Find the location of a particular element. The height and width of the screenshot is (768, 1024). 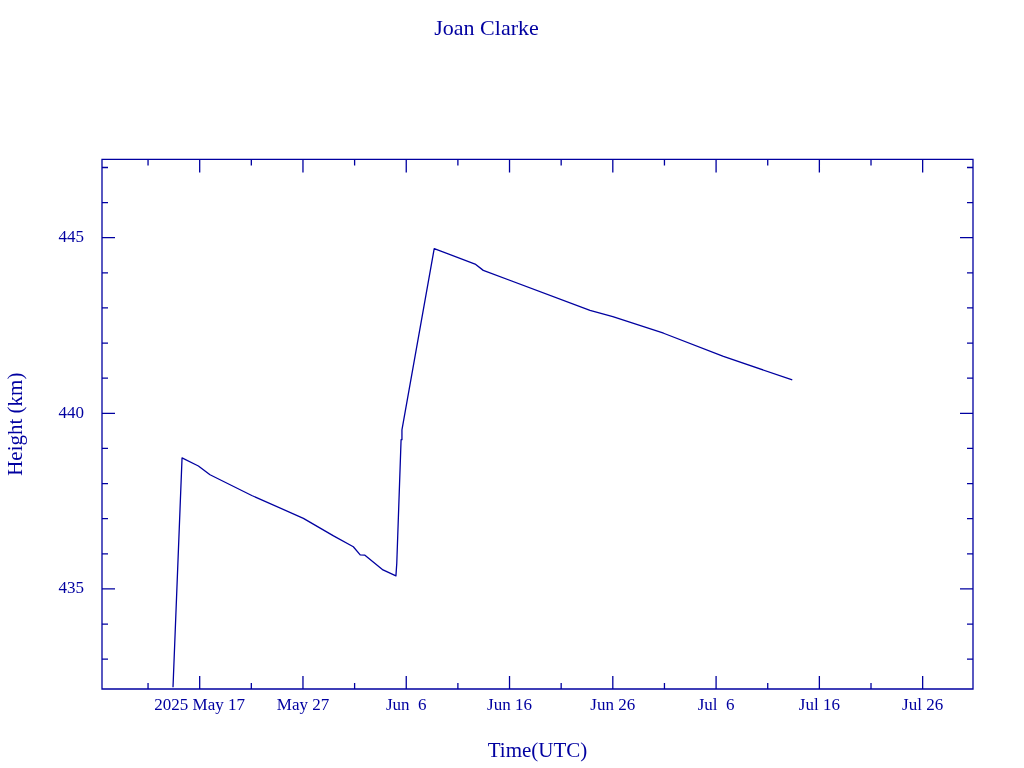

y-tick-label: 445 is located at coordinates (71, 237).